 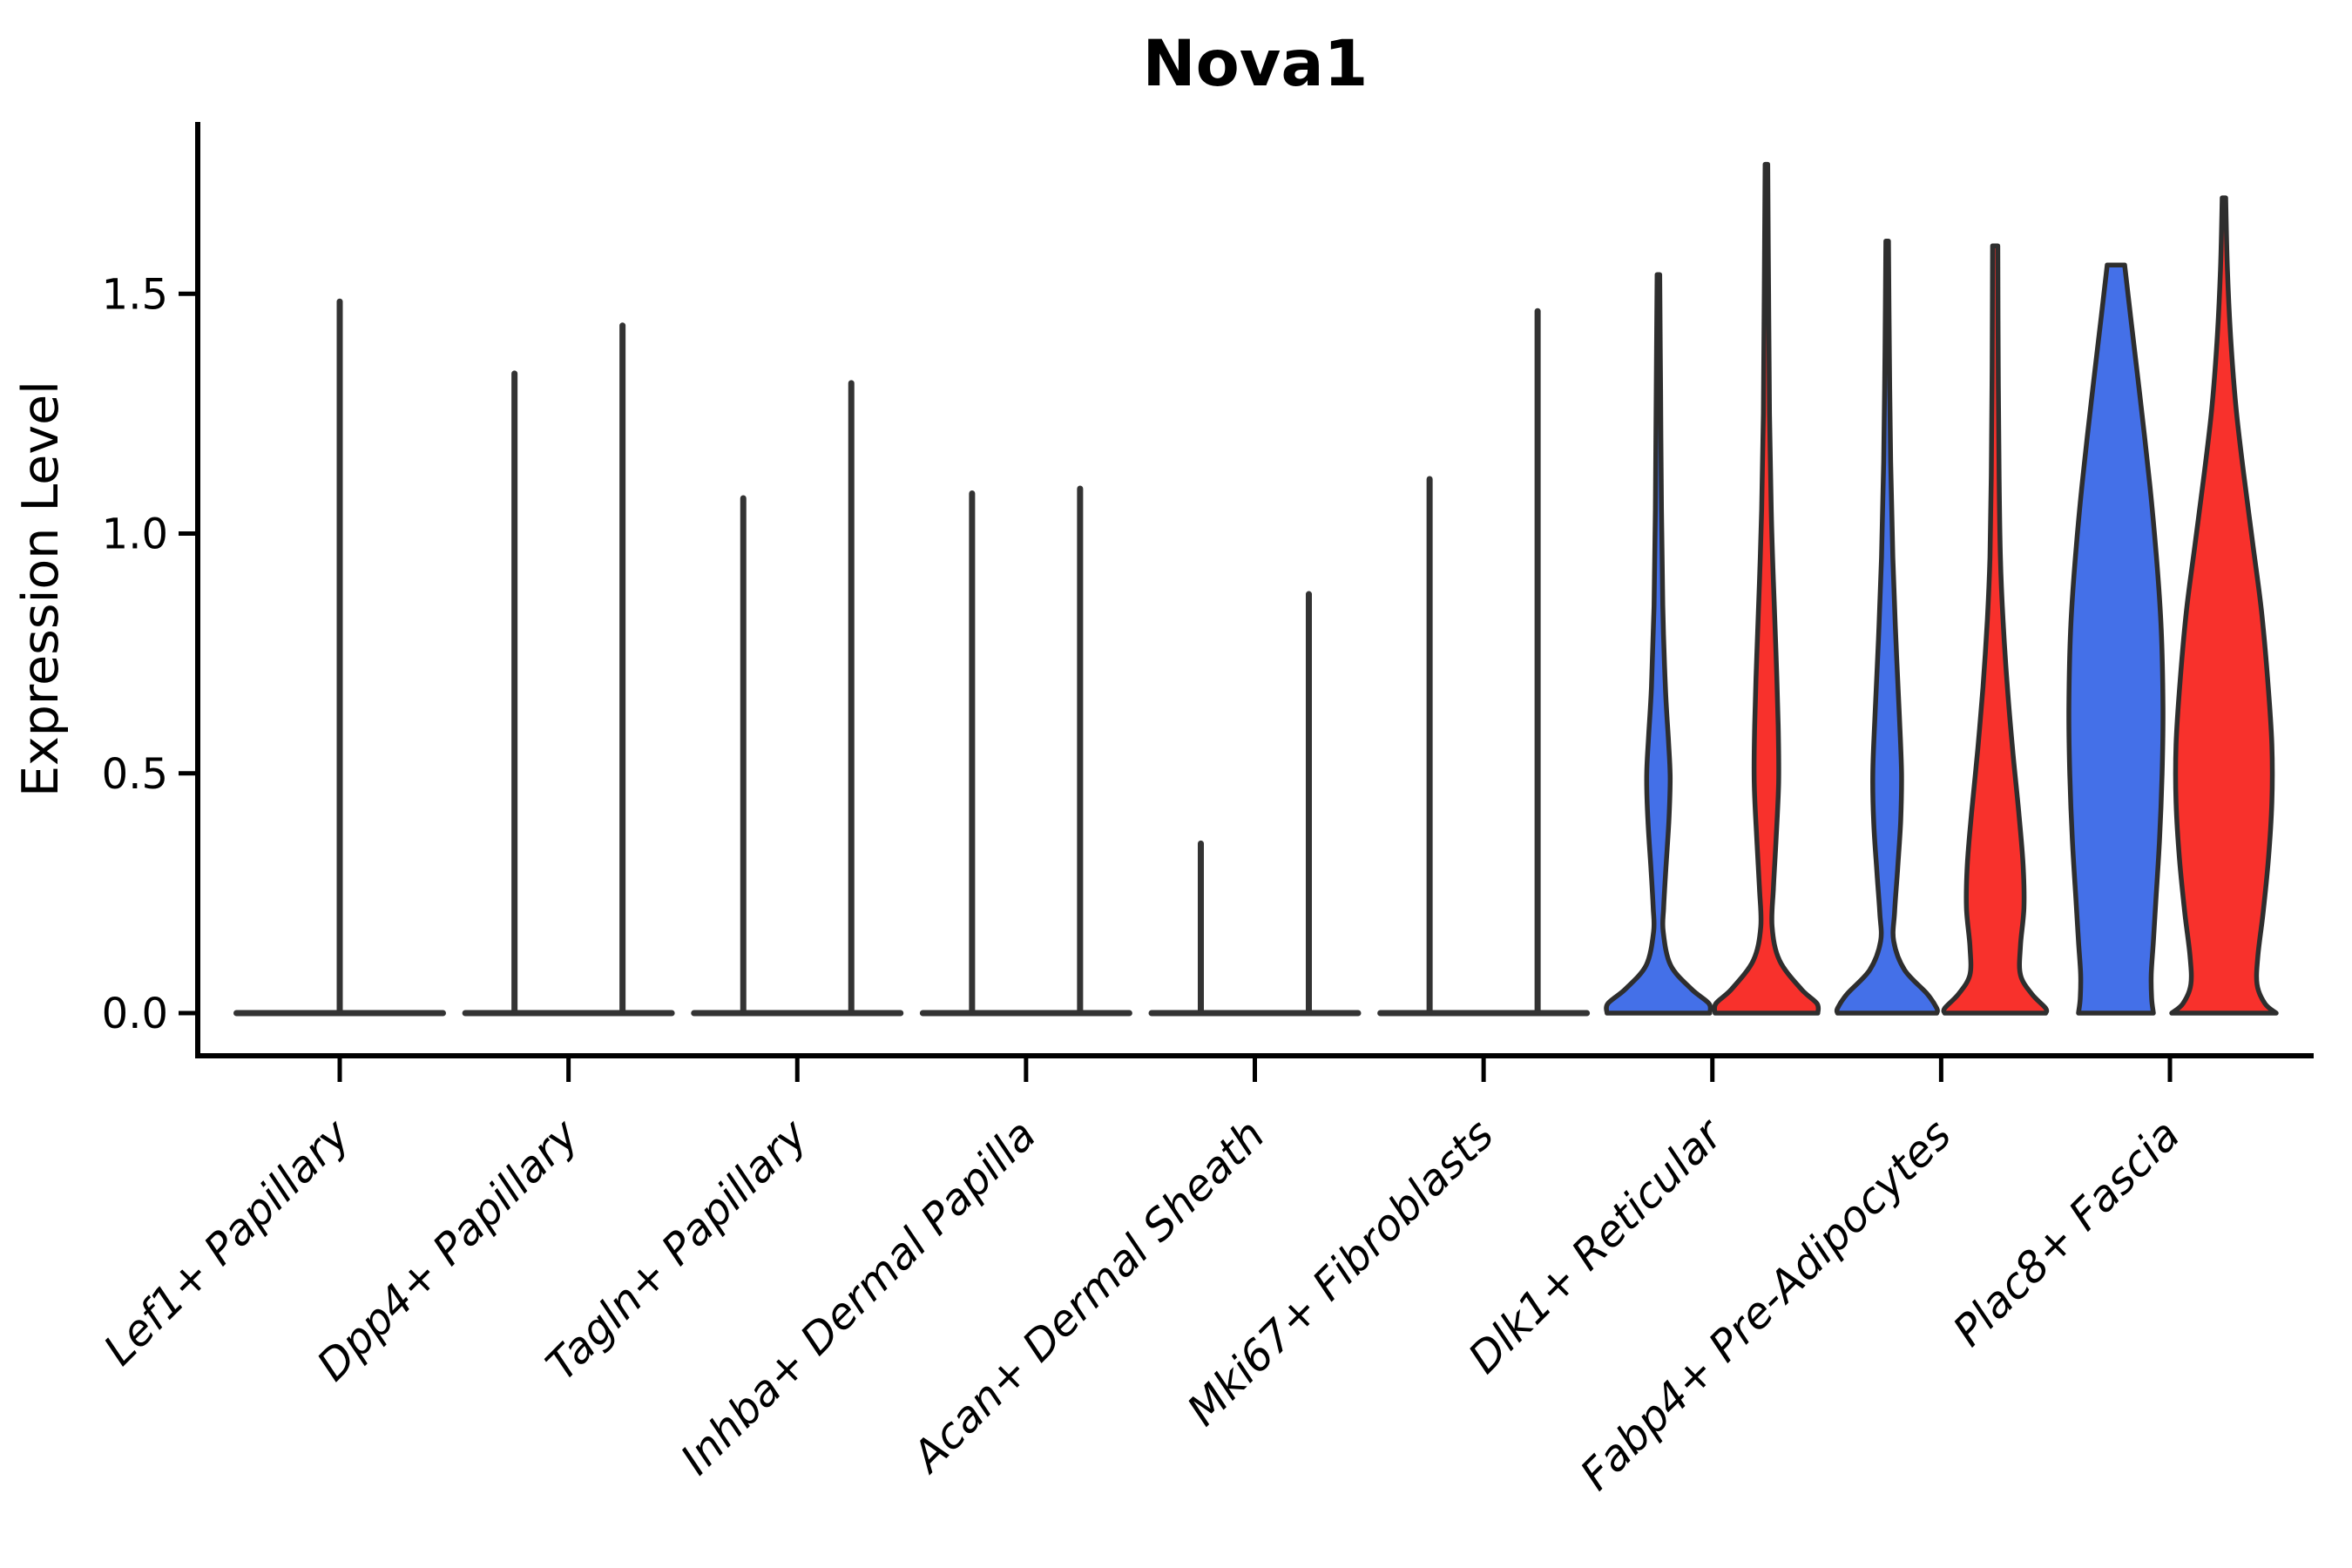 I want to click on spike-dpp4-papillary-left, so click(x=514, y=693).